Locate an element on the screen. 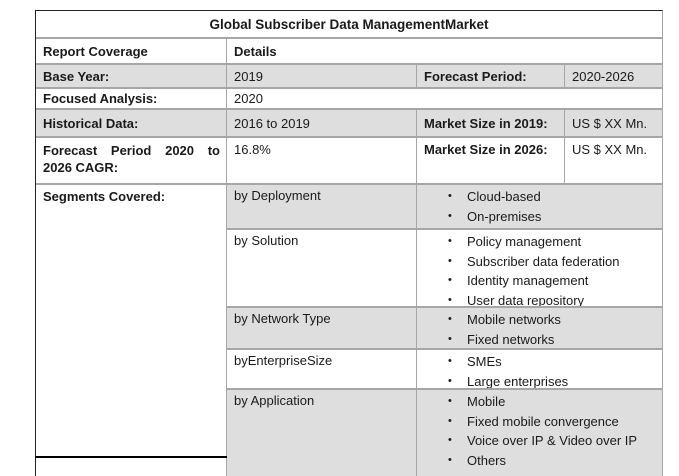 The image size is (679, 476). list-item: • Voice over IP & Video over IP is located at coordinates (553, 441).